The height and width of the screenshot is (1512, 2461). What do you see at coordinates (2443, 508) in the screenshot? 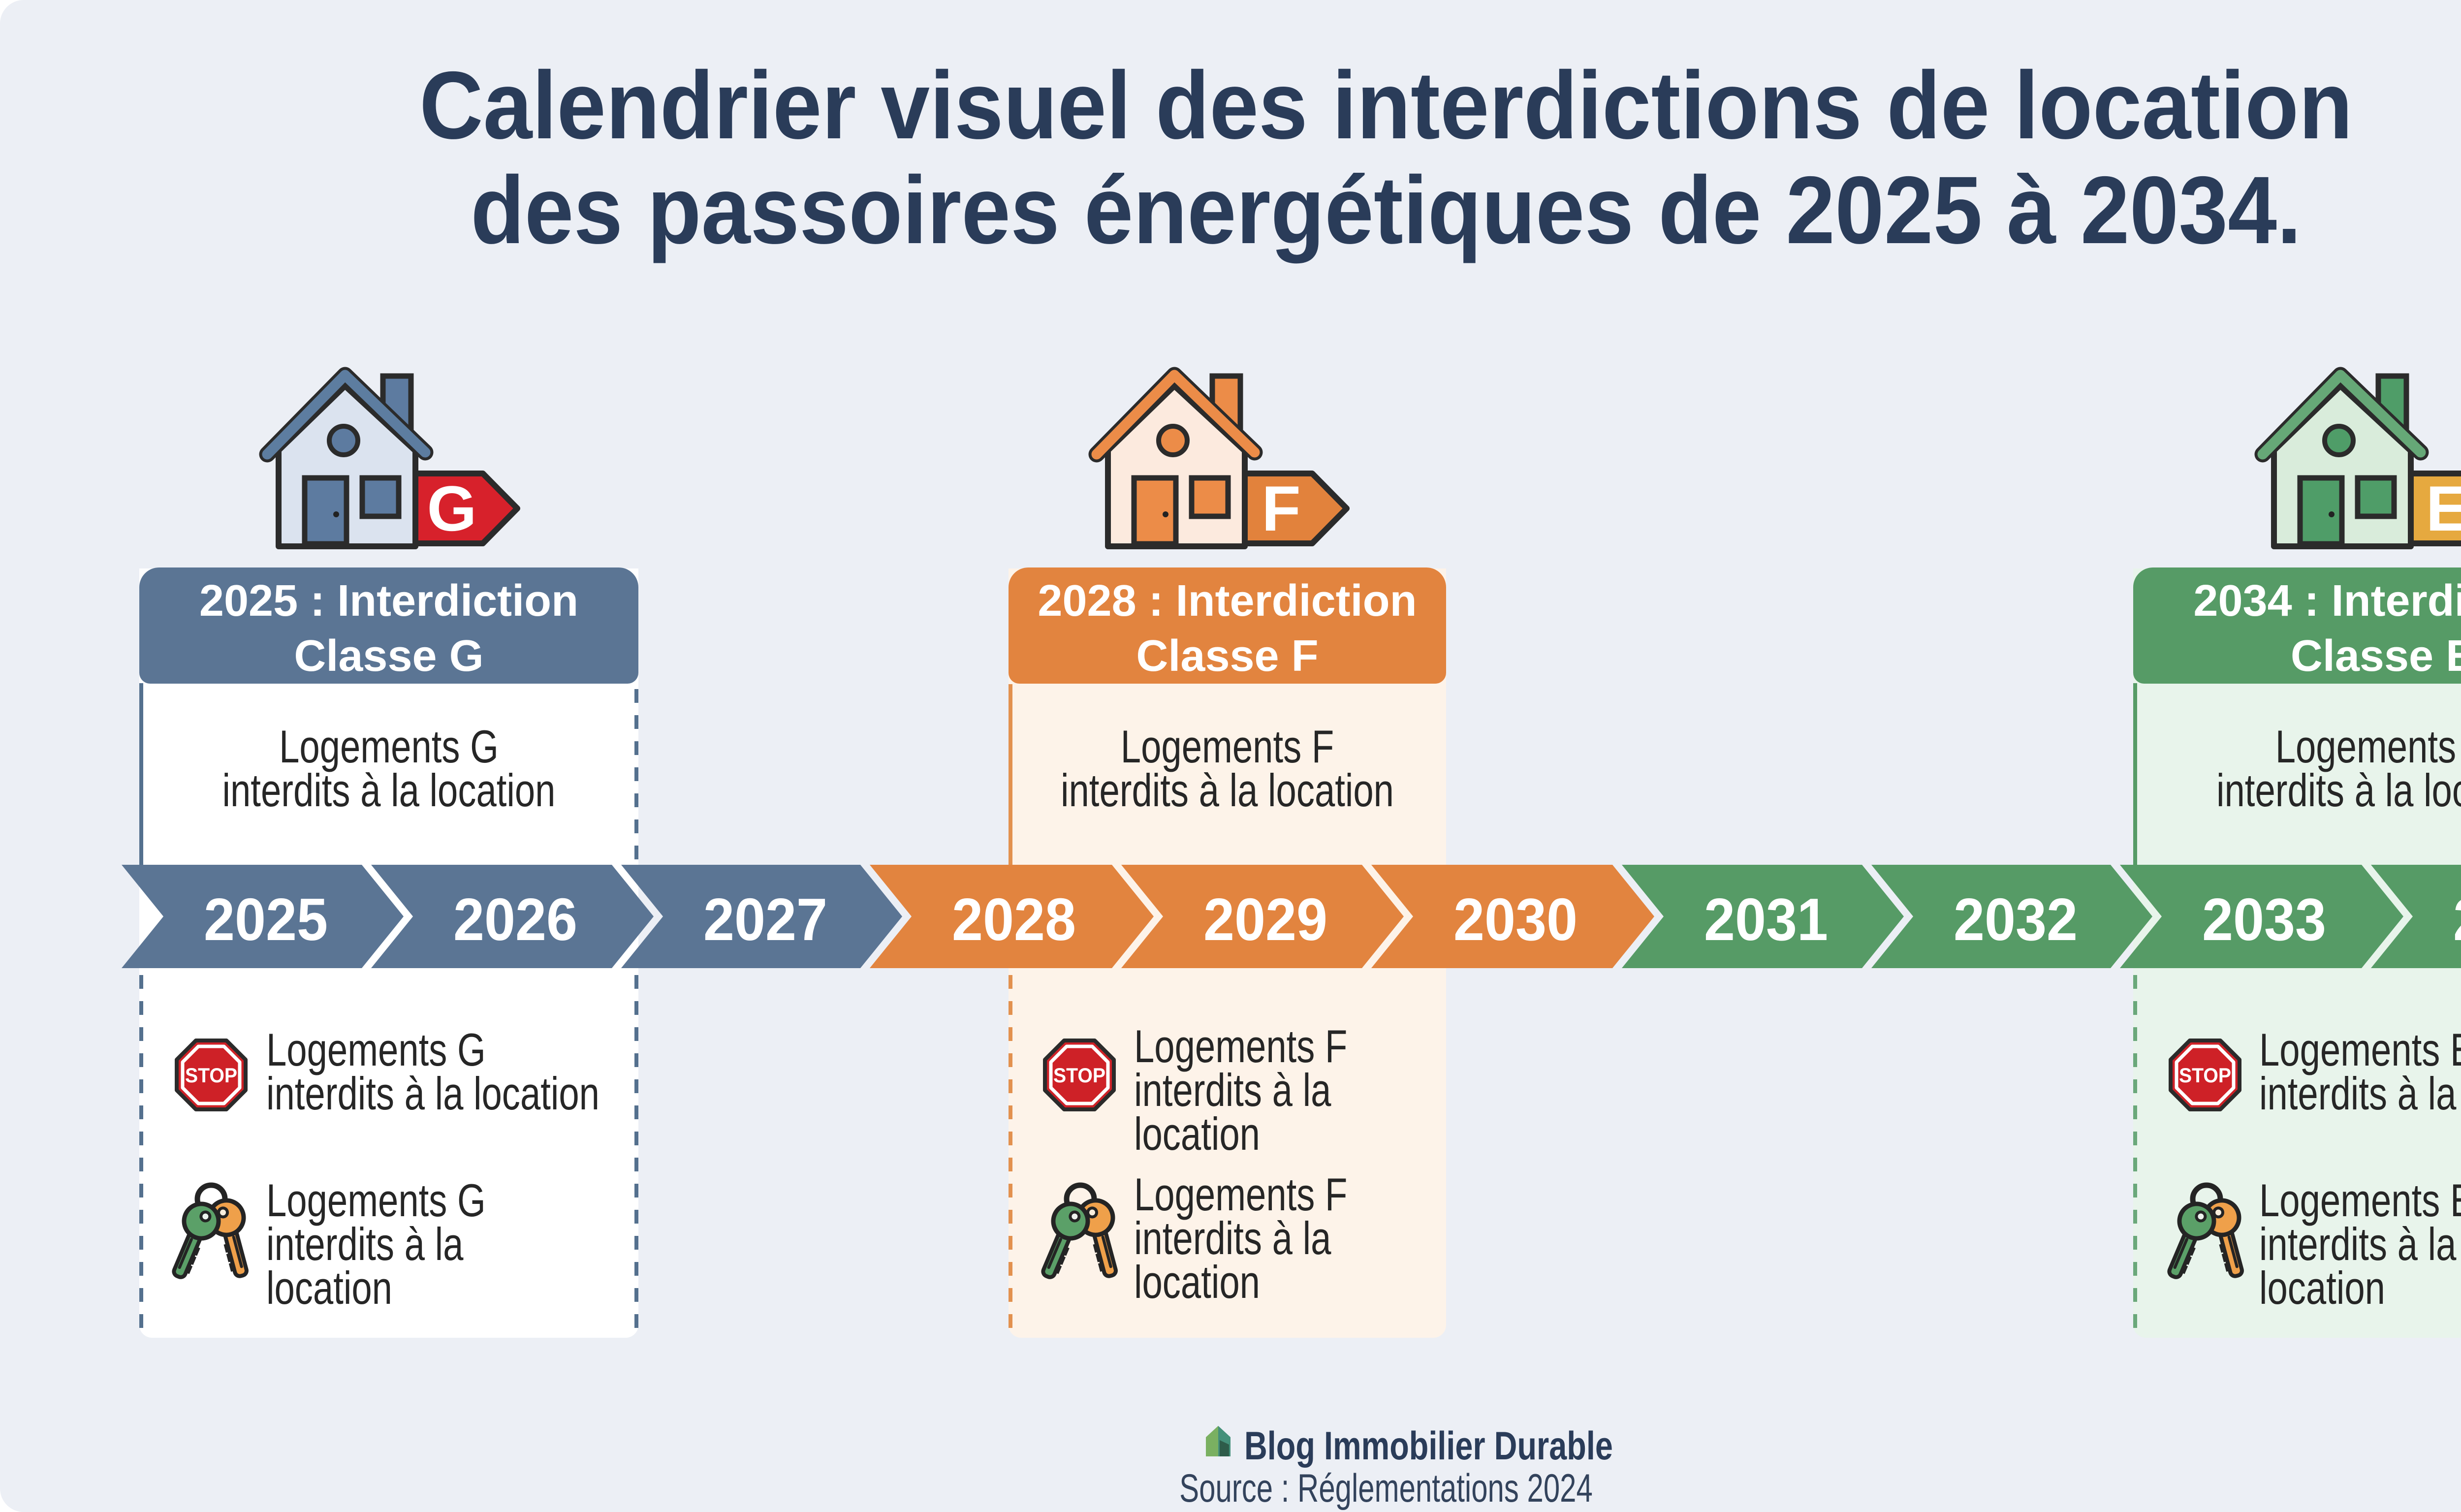
I see `svg-text: E` at bounding box center [2443, 508].